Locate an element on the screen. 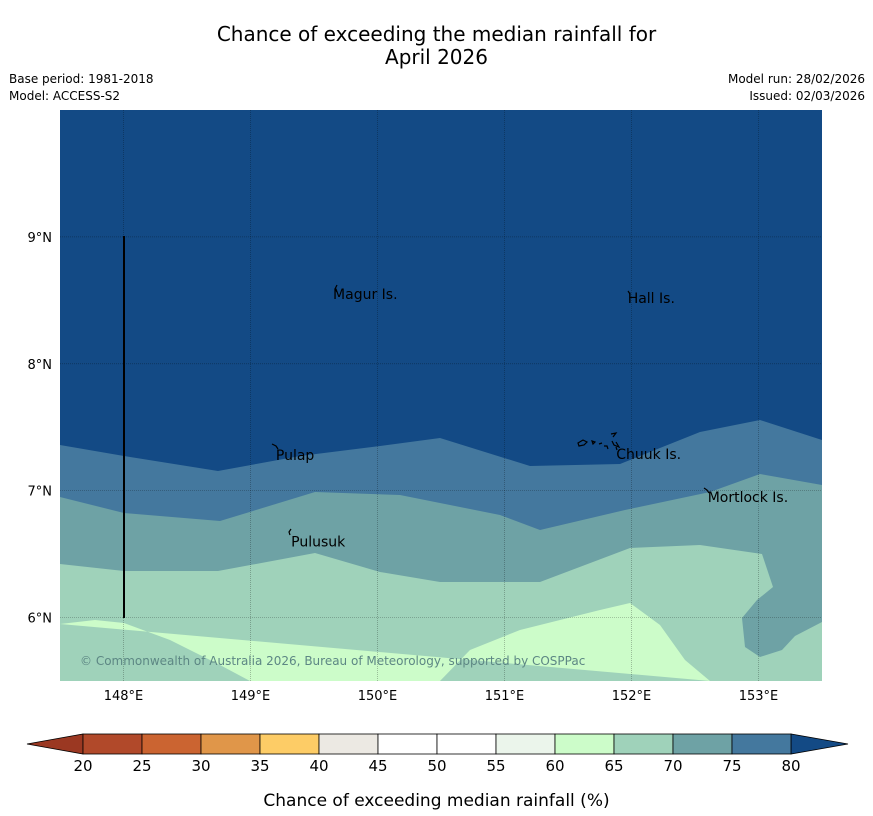  meta-left: Base period: 1981-2018 Model: ACCESS-S2 is located at coordinates (81, 88).